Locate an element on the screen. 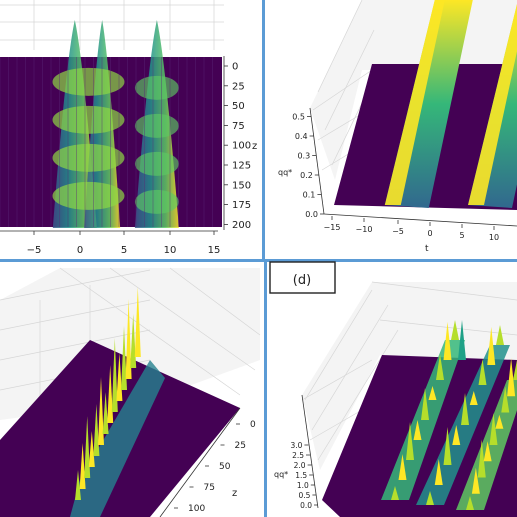 The image size is (517, 517). vertical-divider-top is located at coordinates (263, 130).